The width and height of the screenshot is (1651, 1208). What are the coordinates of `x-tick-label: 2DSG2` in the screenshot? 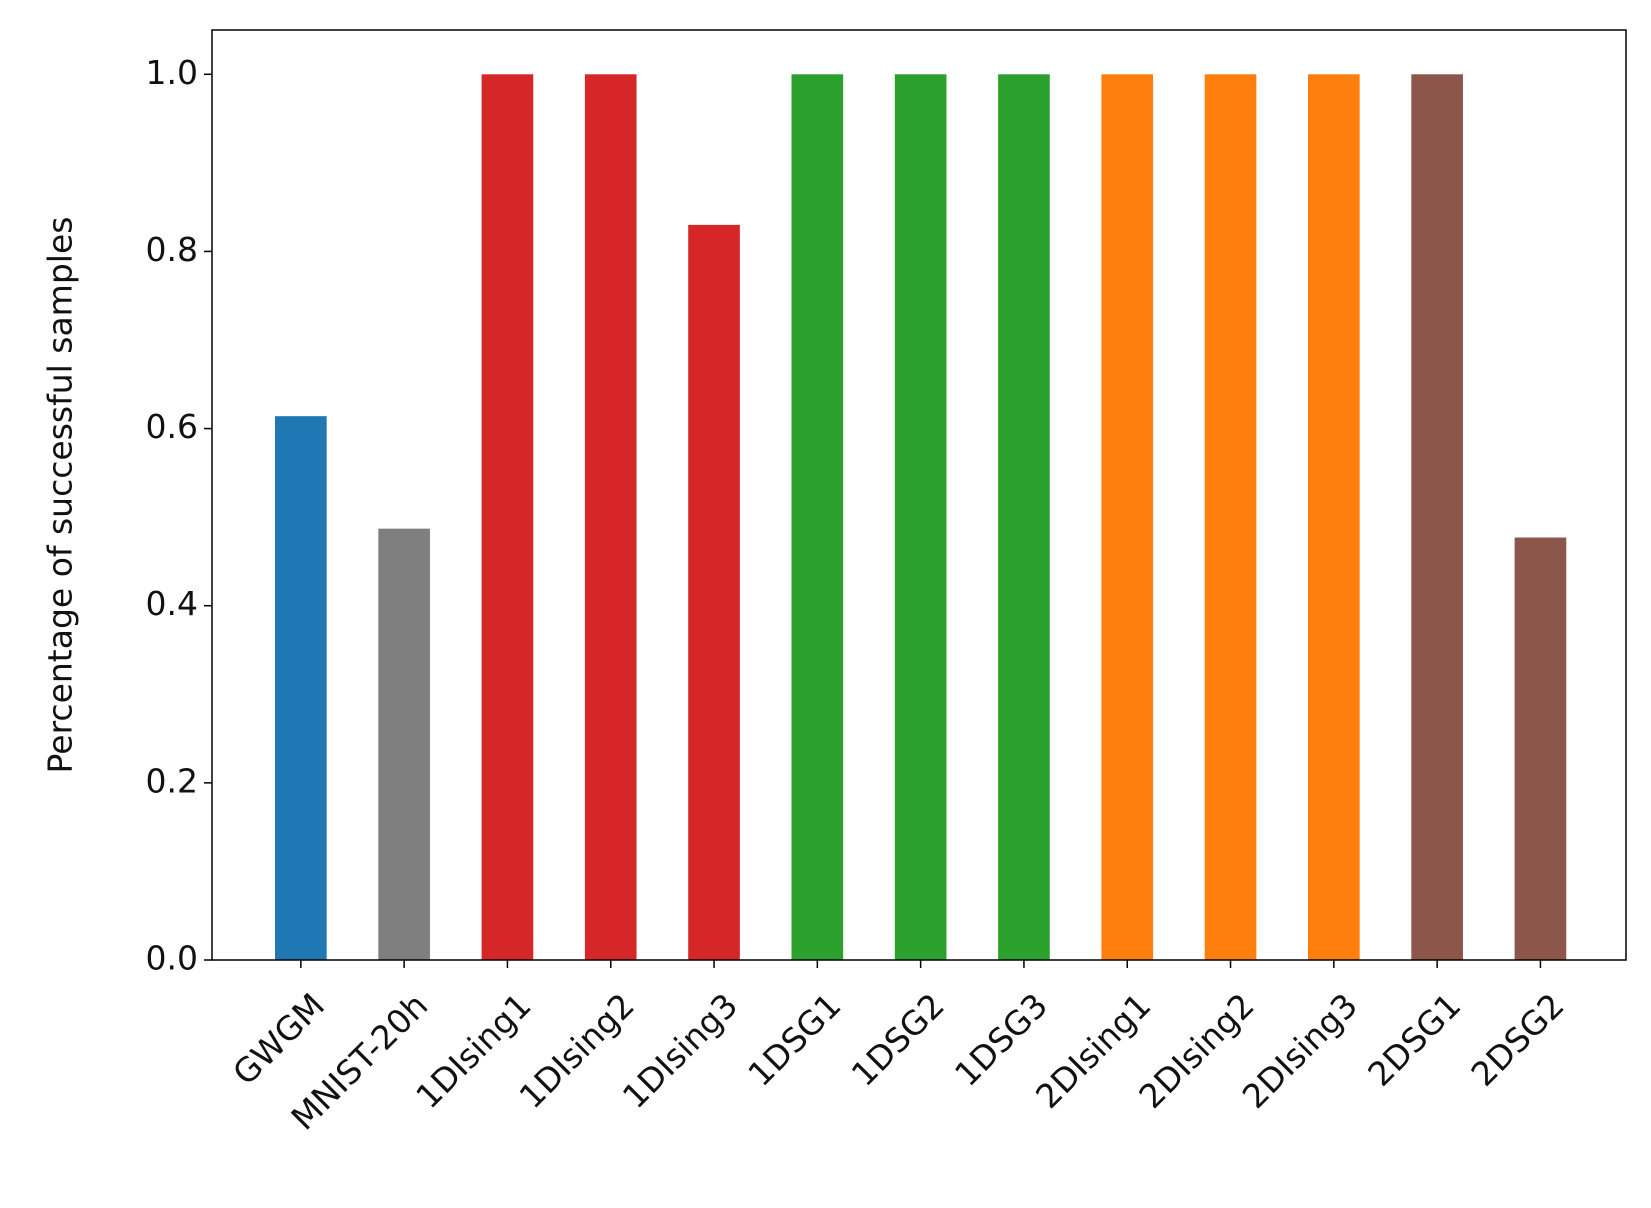 It's located at (1517, 1040).